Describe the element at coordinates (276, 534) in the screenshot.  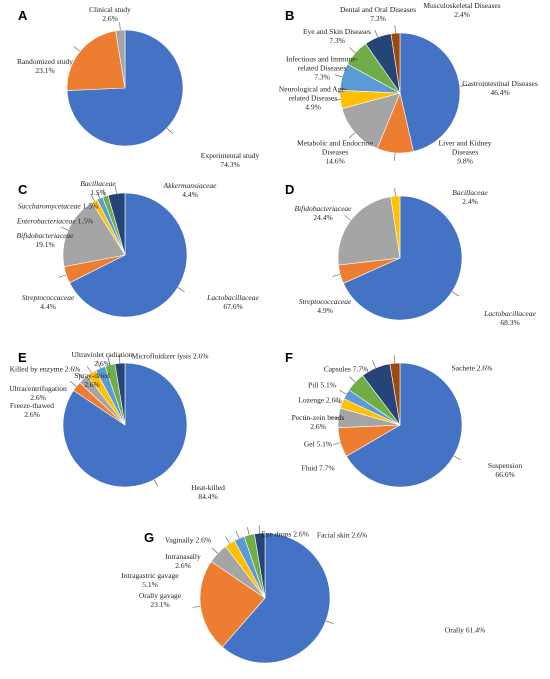
I see `category-name: Eye drops` at that location.